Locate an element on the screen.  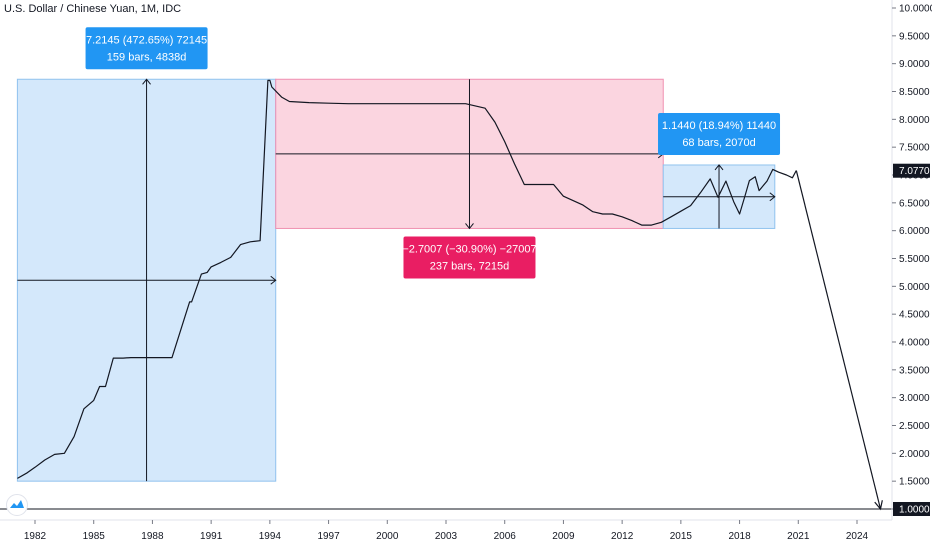
y-tick-label: 3.5000 is located at coordinates (914, 370).